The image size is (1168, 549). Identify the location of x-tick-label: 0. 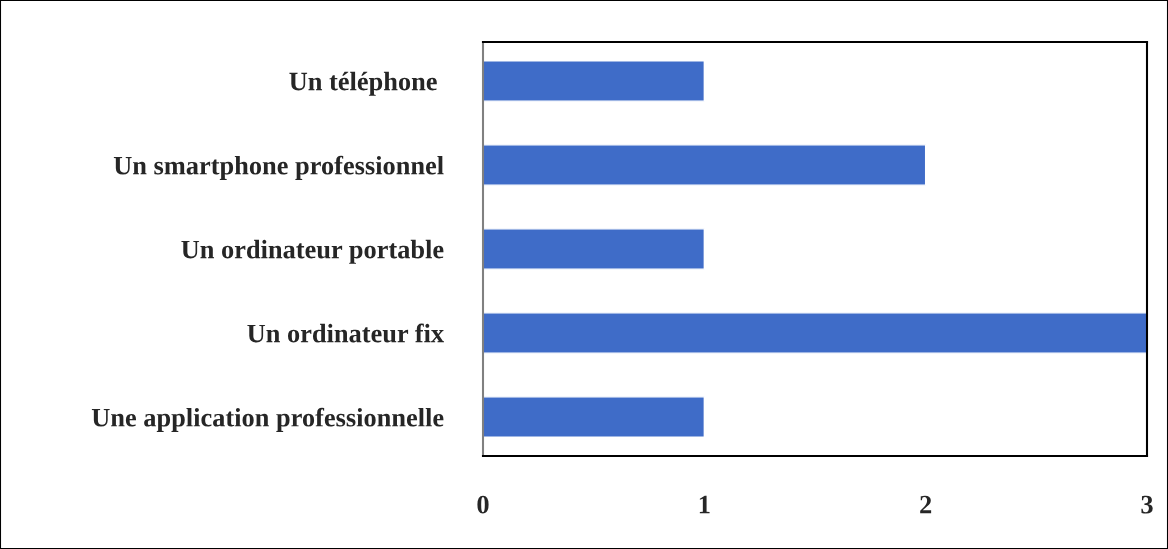
(483, 504).